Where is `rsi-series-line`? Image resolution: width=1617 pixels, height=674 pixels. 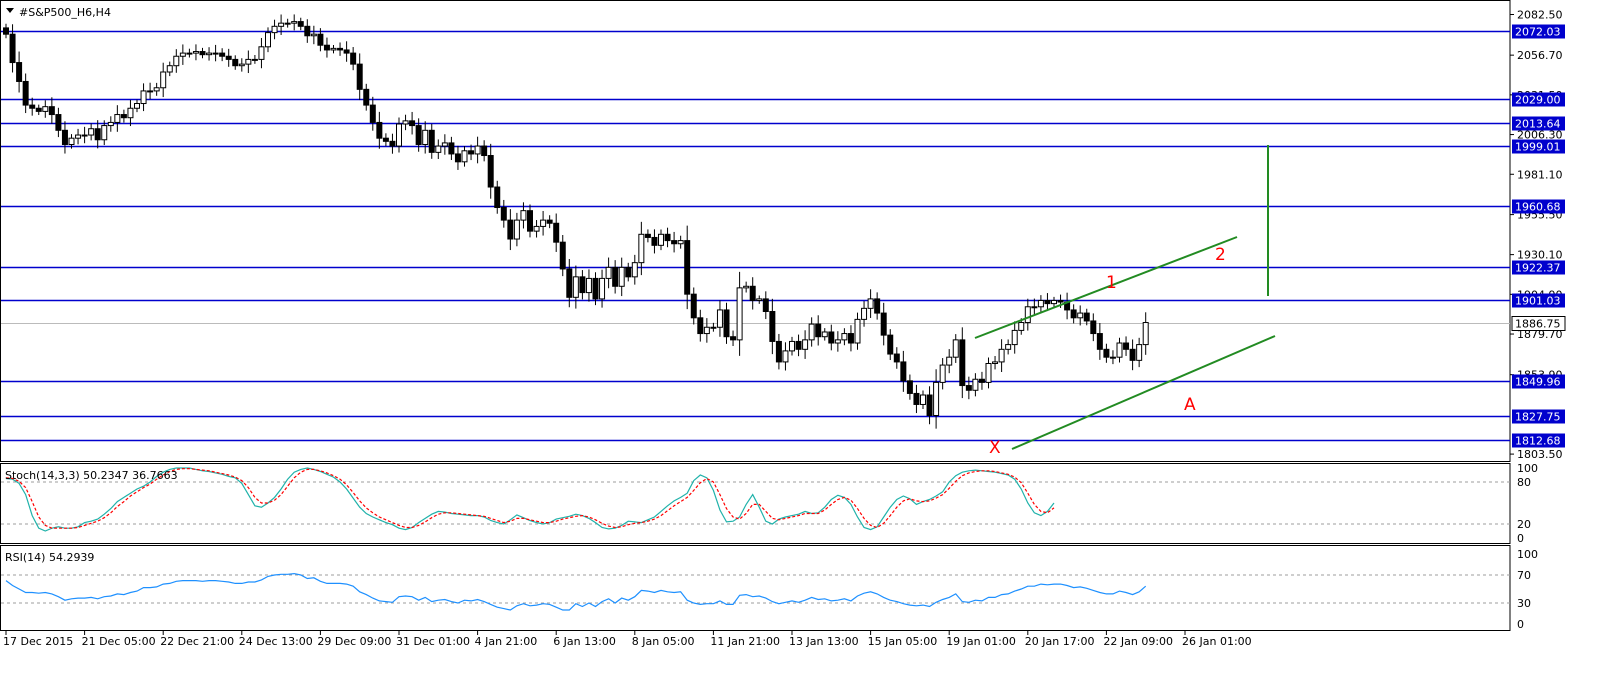
rsi-series-line is located at coordinates (576, 591).